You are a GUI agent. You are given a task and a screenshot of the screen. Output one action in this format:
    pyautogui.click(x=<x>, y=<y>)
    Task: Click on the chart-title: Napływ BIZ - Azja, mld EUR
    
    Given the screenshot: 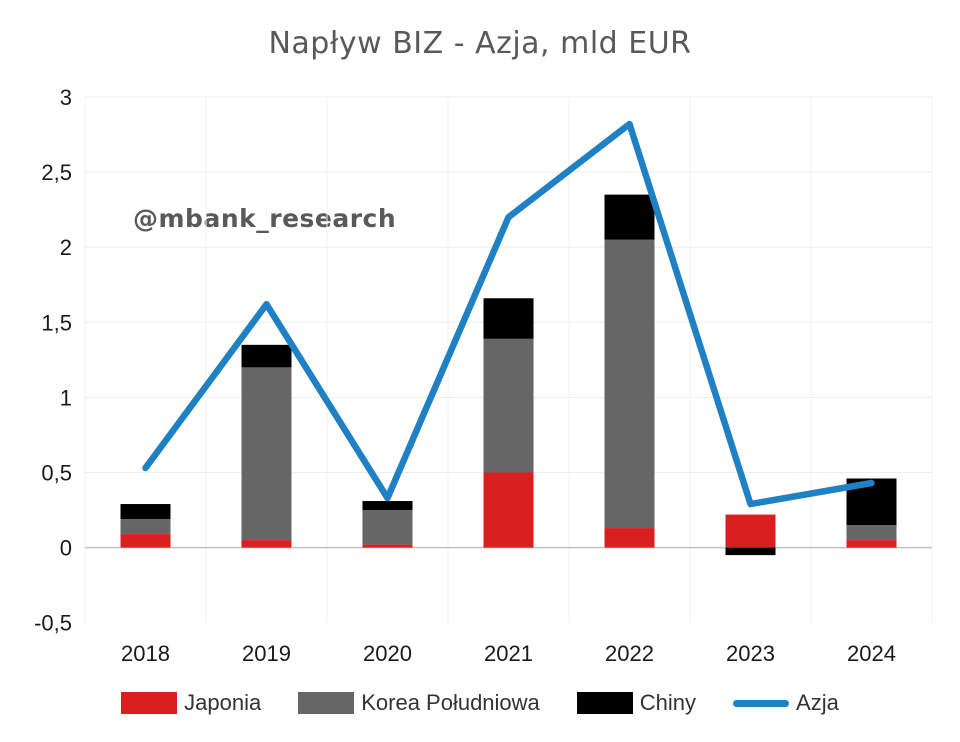 What is the action you would take?
    pyautogui.click(x=480, y=43)
    